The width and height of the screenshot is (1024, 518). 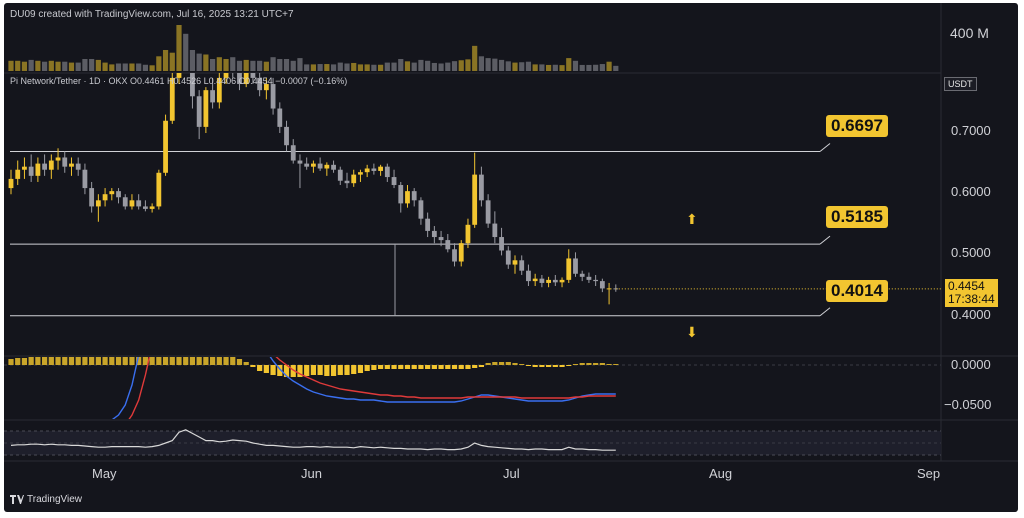 What do you see at coordinates (857, 126) in the screenshot?
I see `level-label-resistance: 0.6697` at bounding box center [857, 126].